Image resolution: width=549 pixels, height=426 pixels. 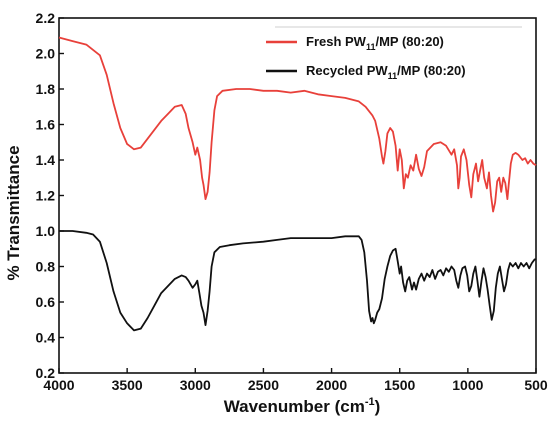 I want to click on y-tick-label: 1.6, so click(x=46, y=125).